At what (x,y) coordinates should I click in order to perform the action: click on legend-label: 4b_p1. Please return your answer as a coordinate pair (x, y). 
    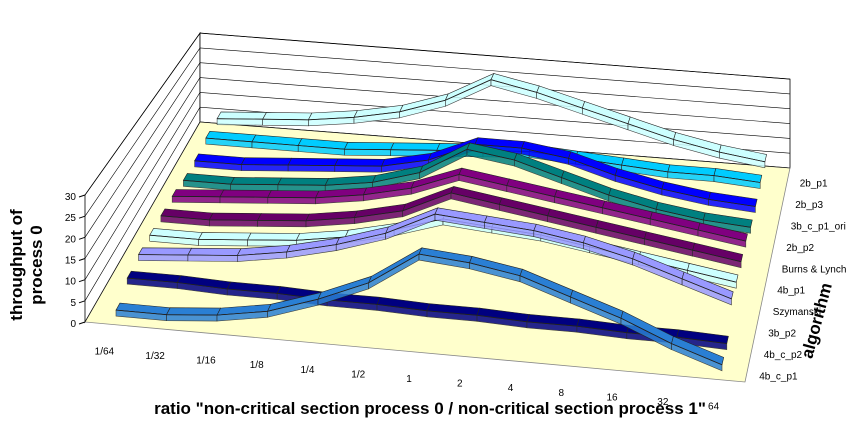
    Looking at the image, I should click on (791, 291).